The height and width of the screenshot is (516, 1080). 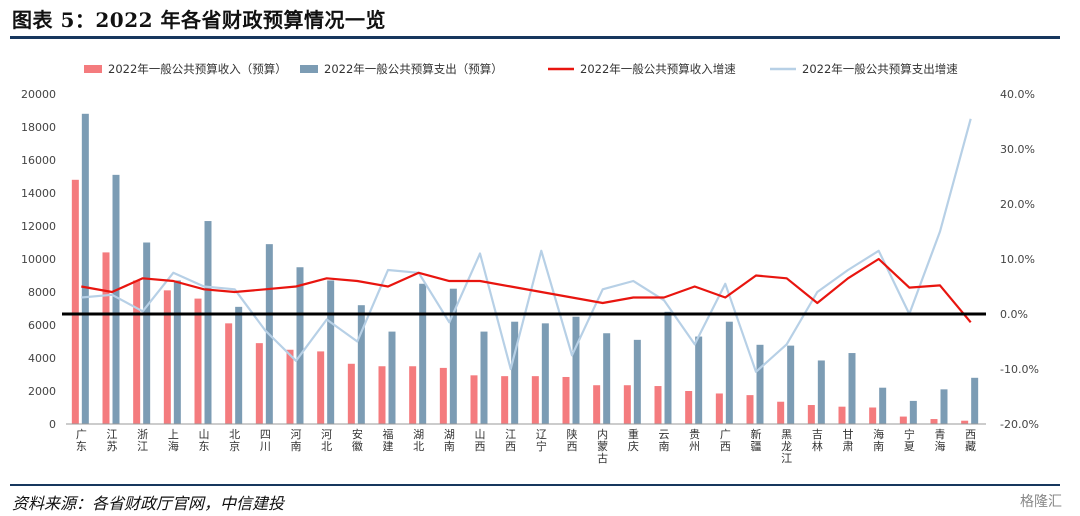 I want to click on x-tick-label: 西藏, so click(x=970, y=440).